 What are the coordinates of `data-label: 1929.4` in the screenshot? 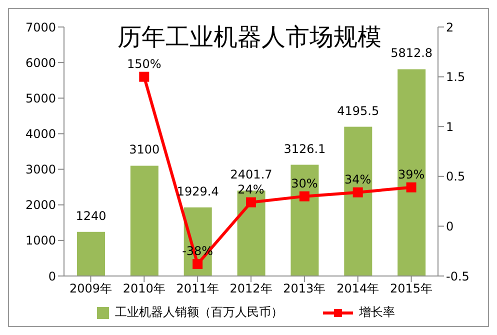 It's located at (197, 191).